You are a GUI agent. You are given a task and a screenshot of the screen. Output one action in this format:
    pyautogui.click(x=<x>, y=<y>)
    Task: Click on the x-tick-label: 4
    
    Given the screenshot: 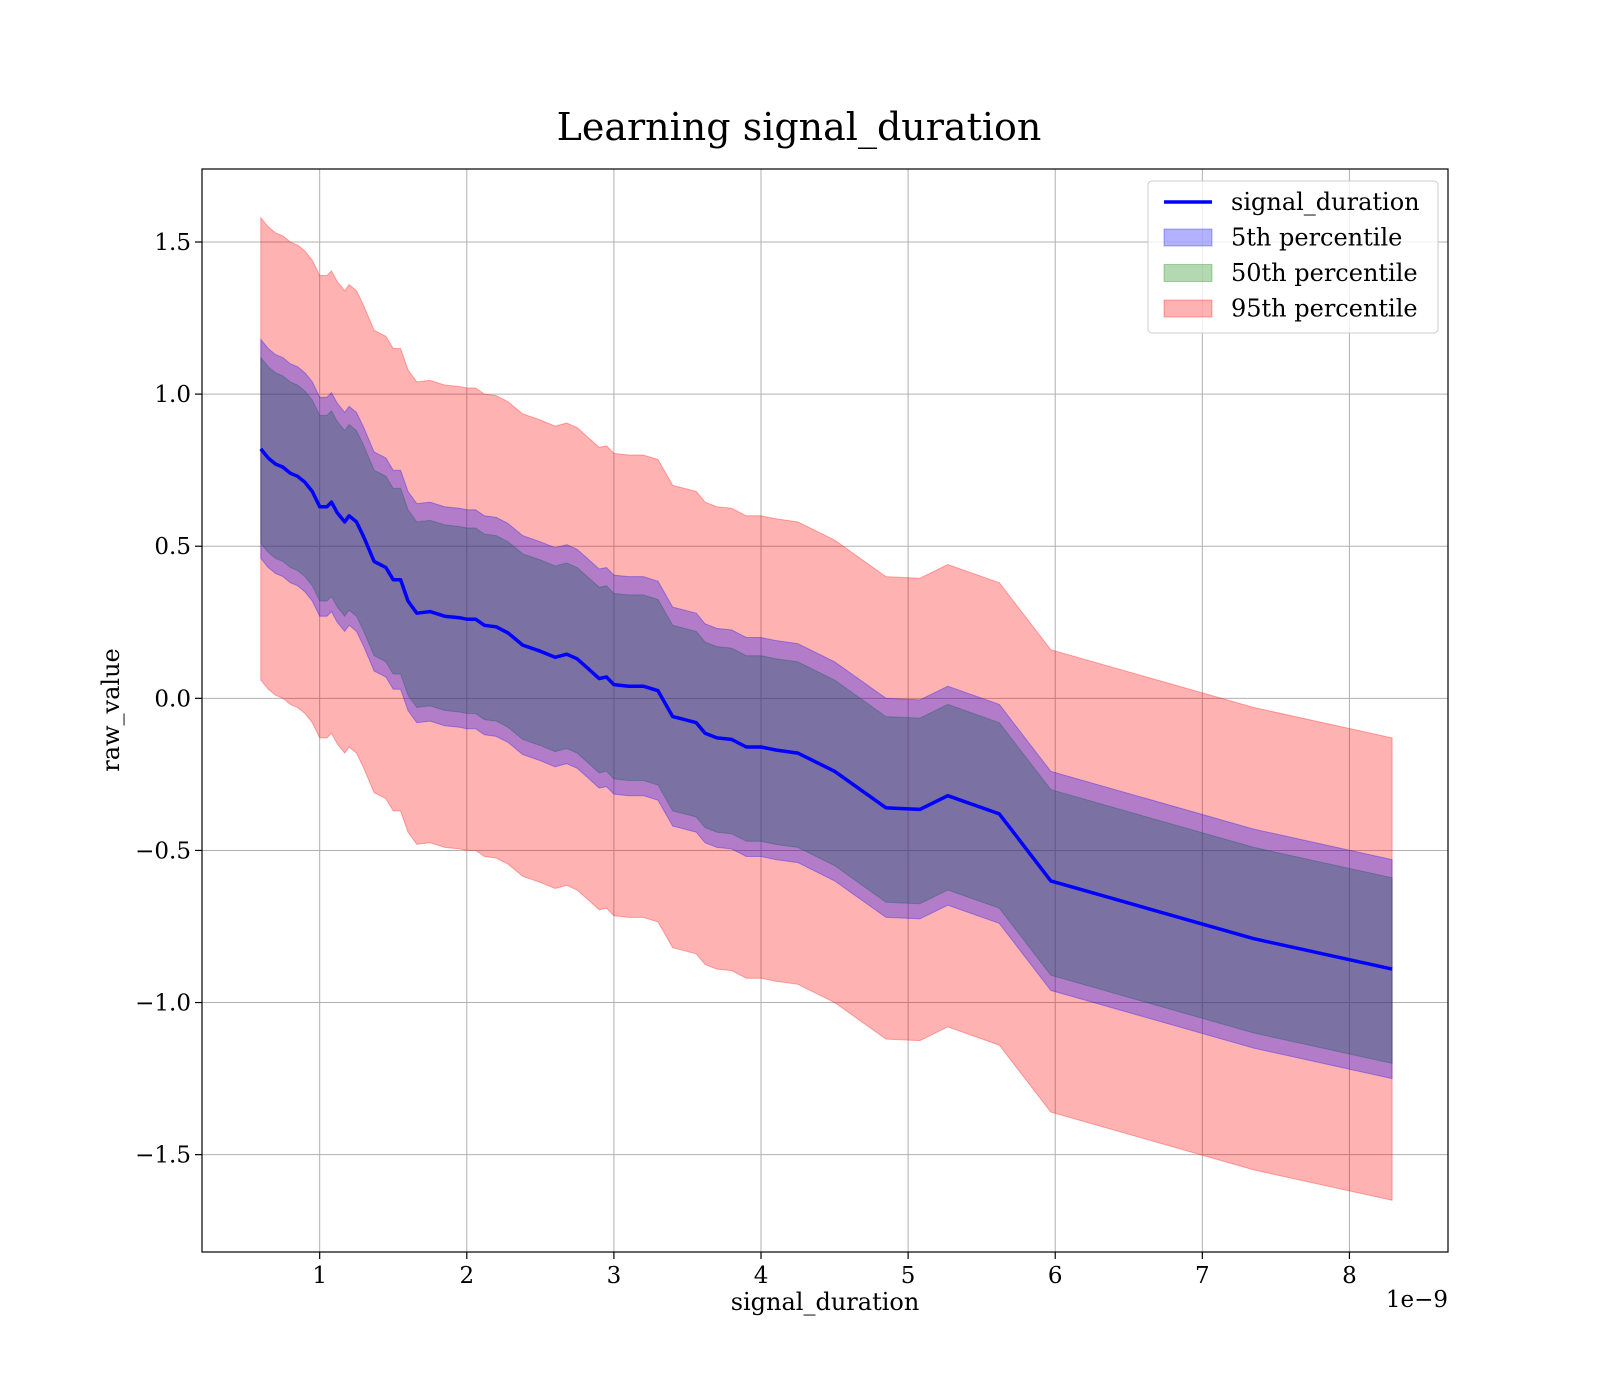 What is the action you would take?
    pyautogui.click(x=761, y=1276)
    